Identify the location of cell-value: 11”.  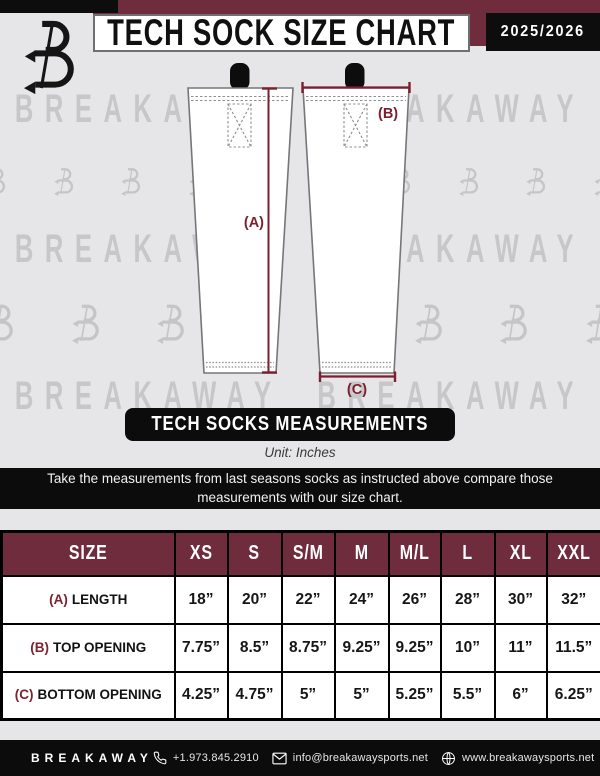
(520, 647).